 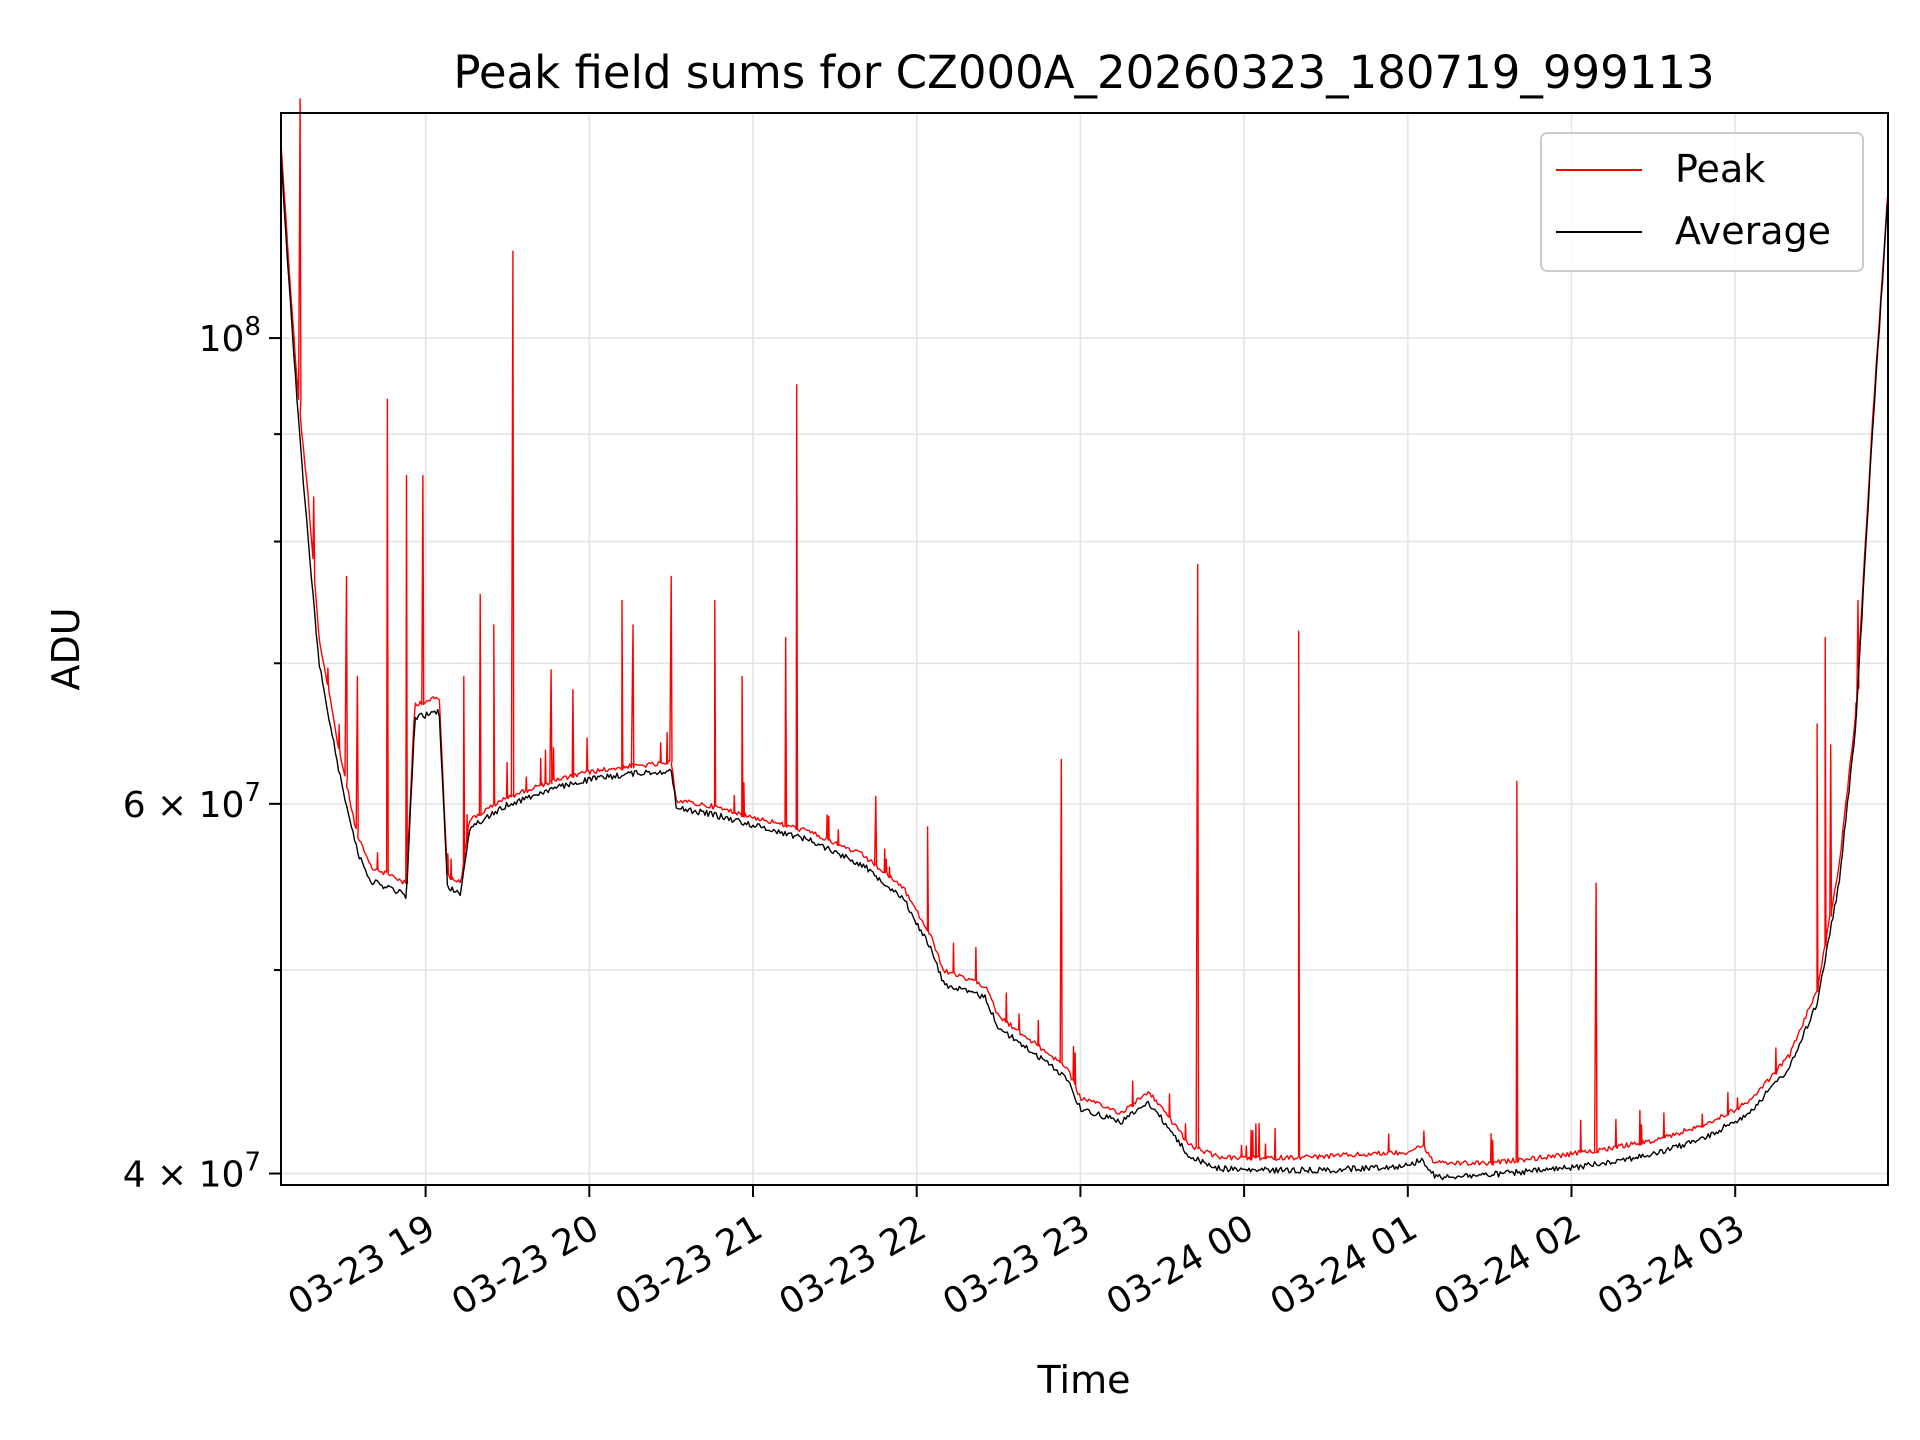 What do you see at coordinates (361, 1265) in the screenshot?
I see `x-tick-label: 03-23 19` at bounding box center [361, 1265].